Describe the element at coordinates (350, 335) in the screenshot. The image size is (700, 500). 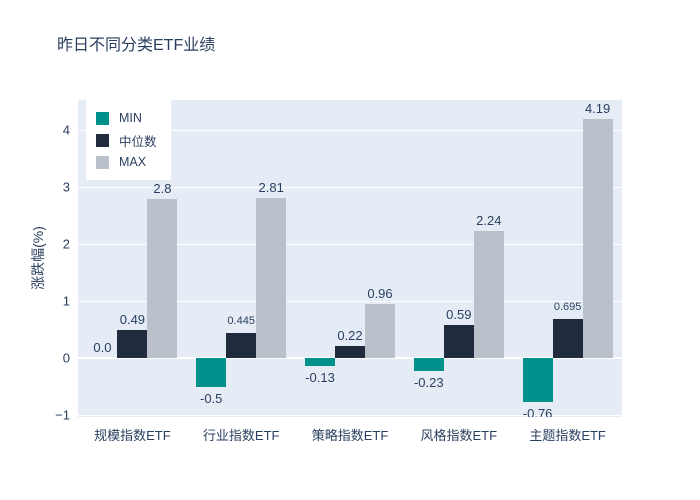
I see `bar-value-label: 0.22` at that location.